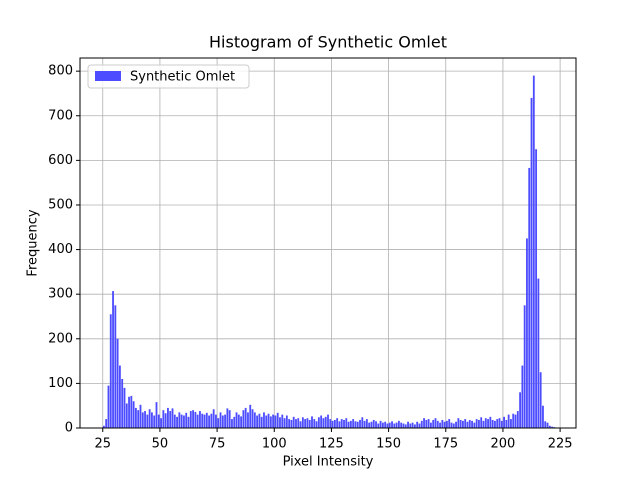 The image size is (640, 480). What do you see at coordinates (33, 242) in the screenshot?
I see `y-axis-label: Frequency` at bounding box center [33, 242].